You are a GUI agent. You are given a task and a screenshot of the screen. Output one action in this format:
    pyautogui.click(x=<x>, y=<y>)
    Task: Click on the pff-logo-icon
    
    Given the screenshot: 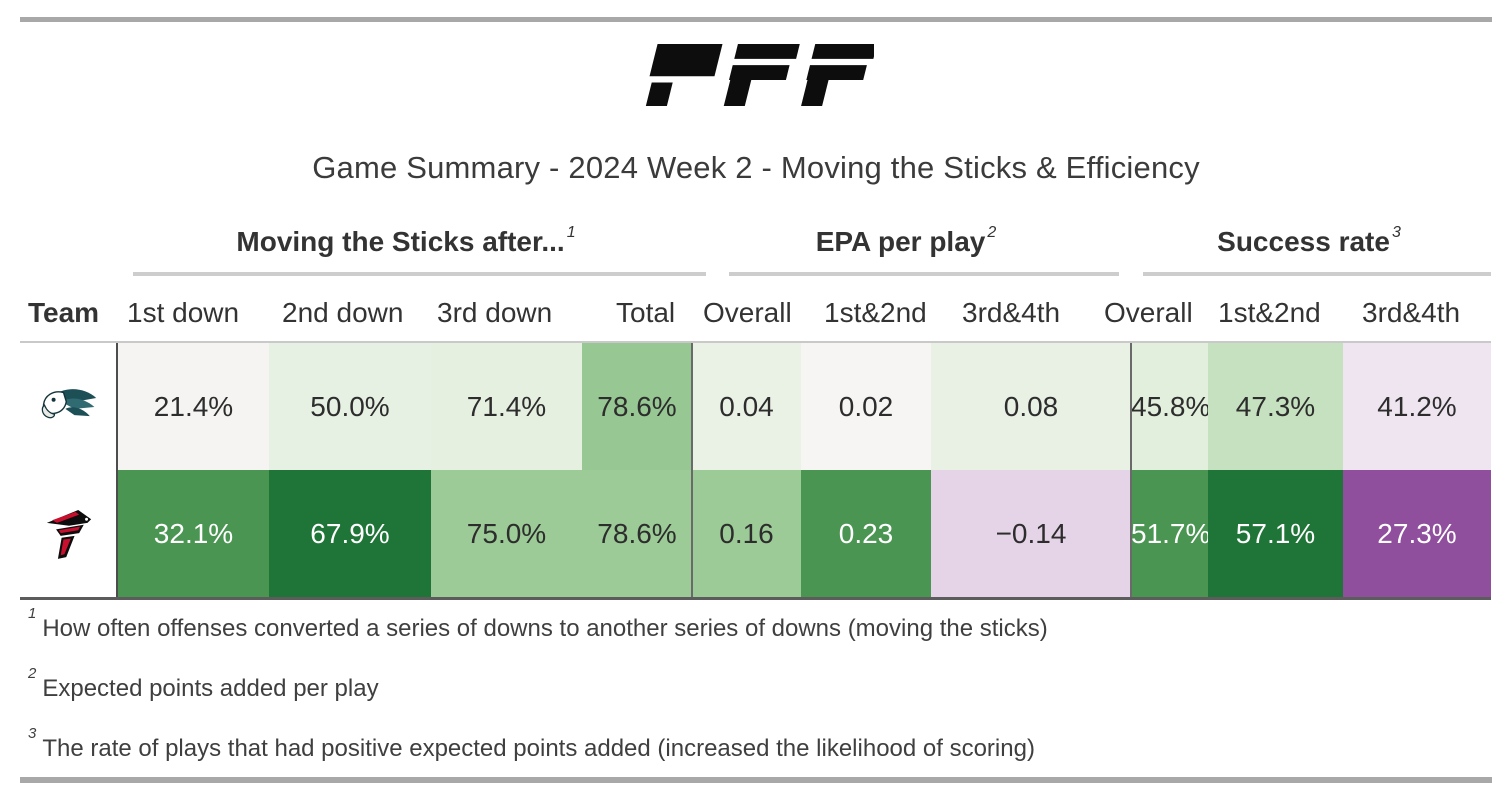 What is the action you would take?
    pyautogui.click(x=761, y=75)
    